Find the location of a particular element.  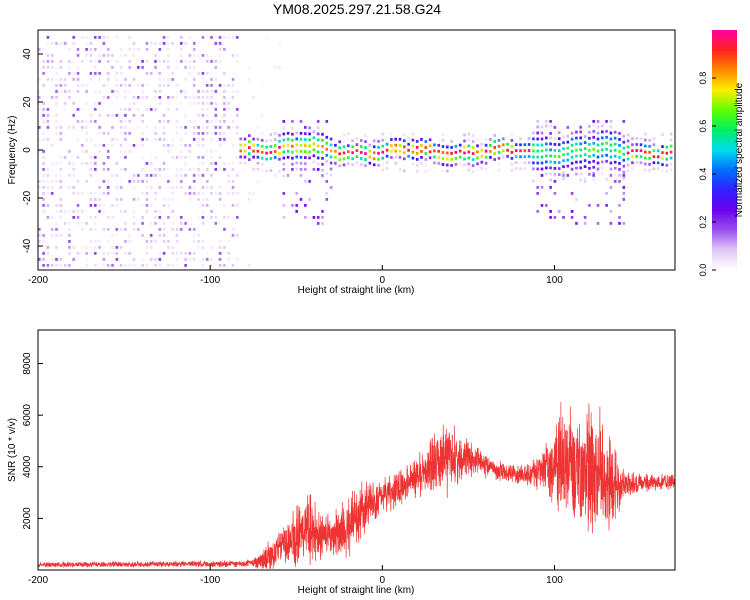

colorbar-ticks: 0.00.20.40.60.8 is located at coordinates (707, 174).